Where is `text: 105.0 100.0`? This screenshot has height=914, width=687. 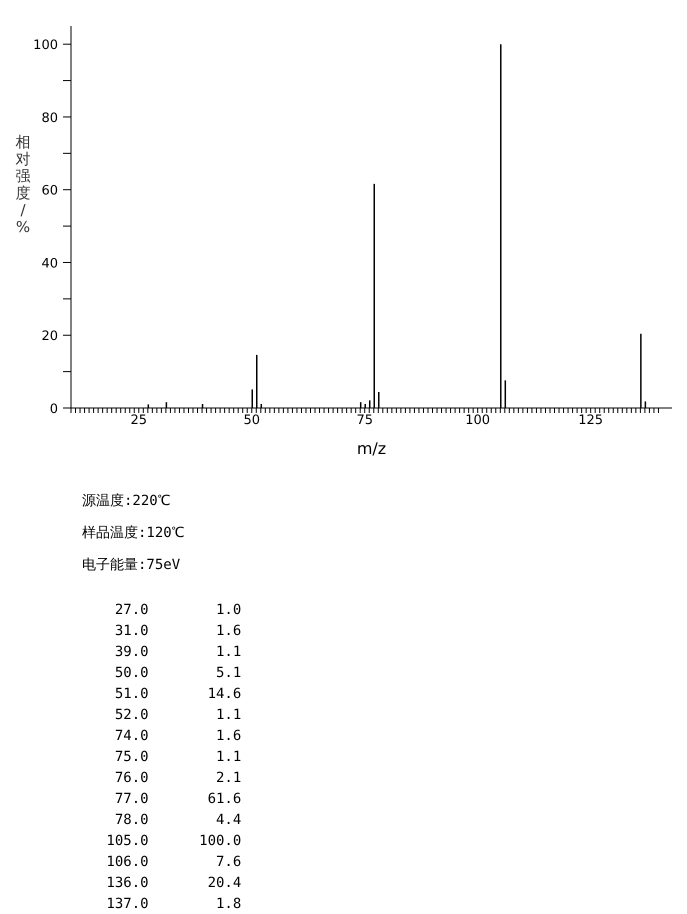 text: 105.0 100.0 is located at coordinates (173, 842).